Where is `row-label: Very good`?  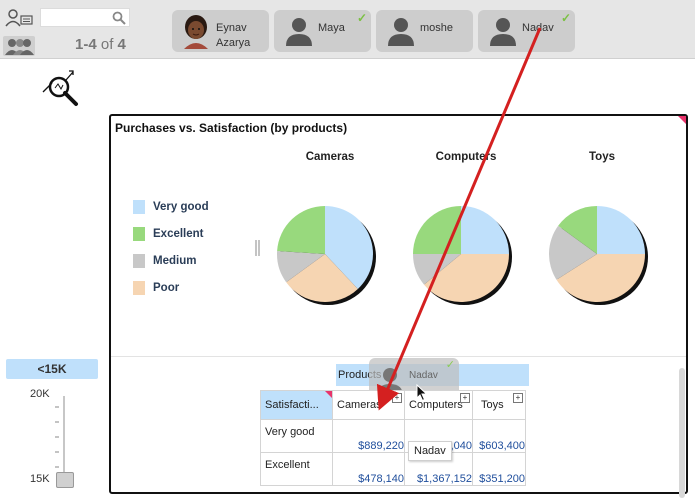
row-label: Very good is located at coordinates (290, 432).